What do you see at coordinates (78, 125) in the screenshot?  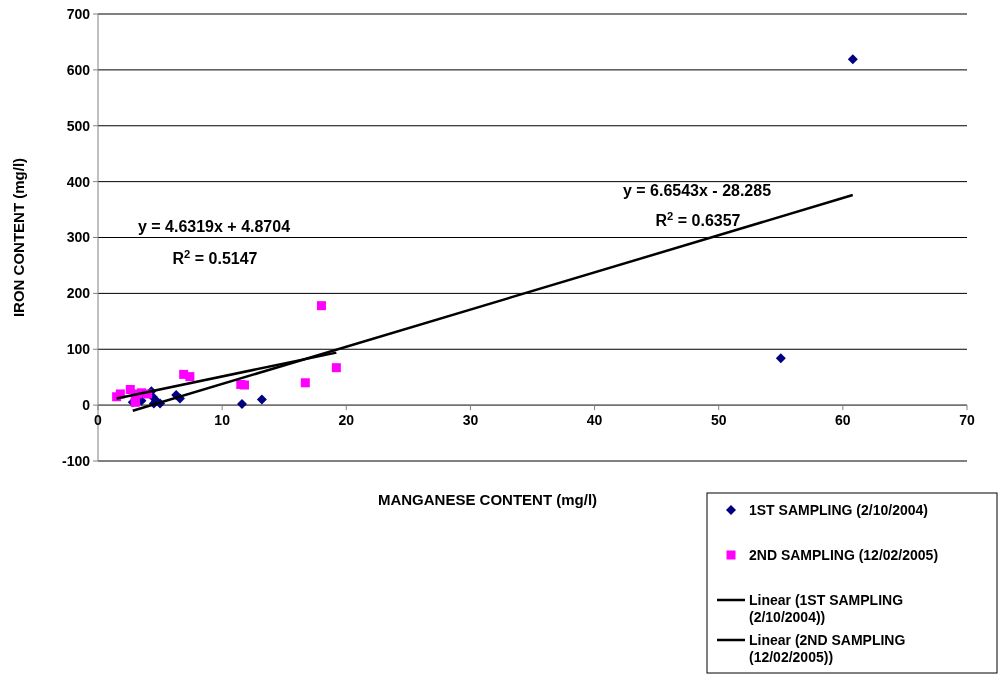 I see `y-tick-label: 500` at bounding box center [78, 125].